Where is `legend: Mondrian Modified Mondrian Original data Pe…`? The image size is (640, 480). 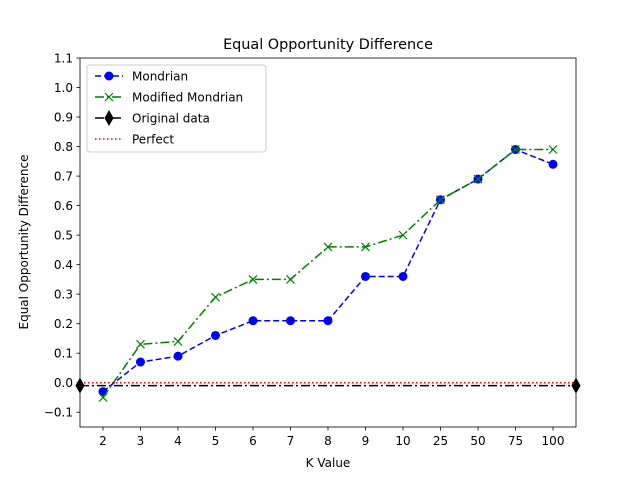 legend: Mondrian Modified Mondrian Original data Pe… is located at coordinates (176, 108).